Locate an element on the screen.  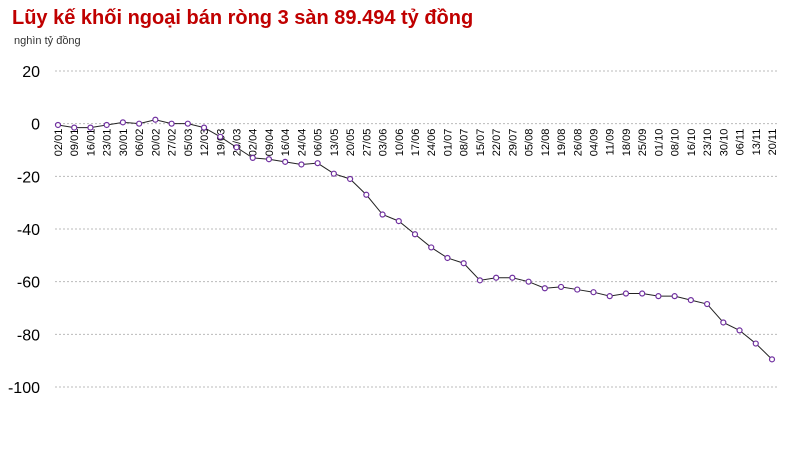
x-tick-label: 24/06 is located at coordinates (432, 143).